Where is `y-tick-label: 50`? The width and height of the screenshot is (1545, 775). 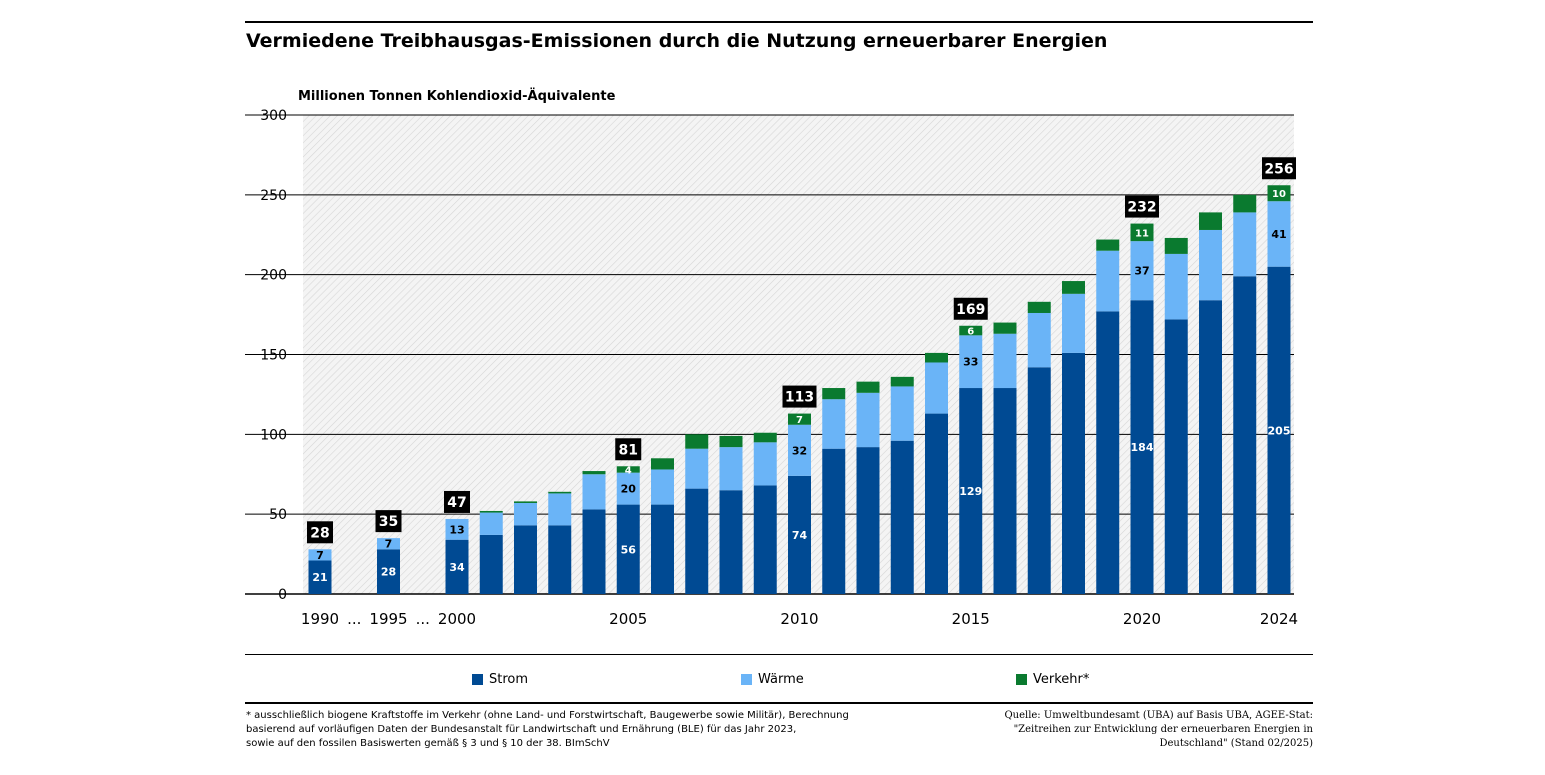
y-tick-label: 50 is located at coordinates (278, 515).